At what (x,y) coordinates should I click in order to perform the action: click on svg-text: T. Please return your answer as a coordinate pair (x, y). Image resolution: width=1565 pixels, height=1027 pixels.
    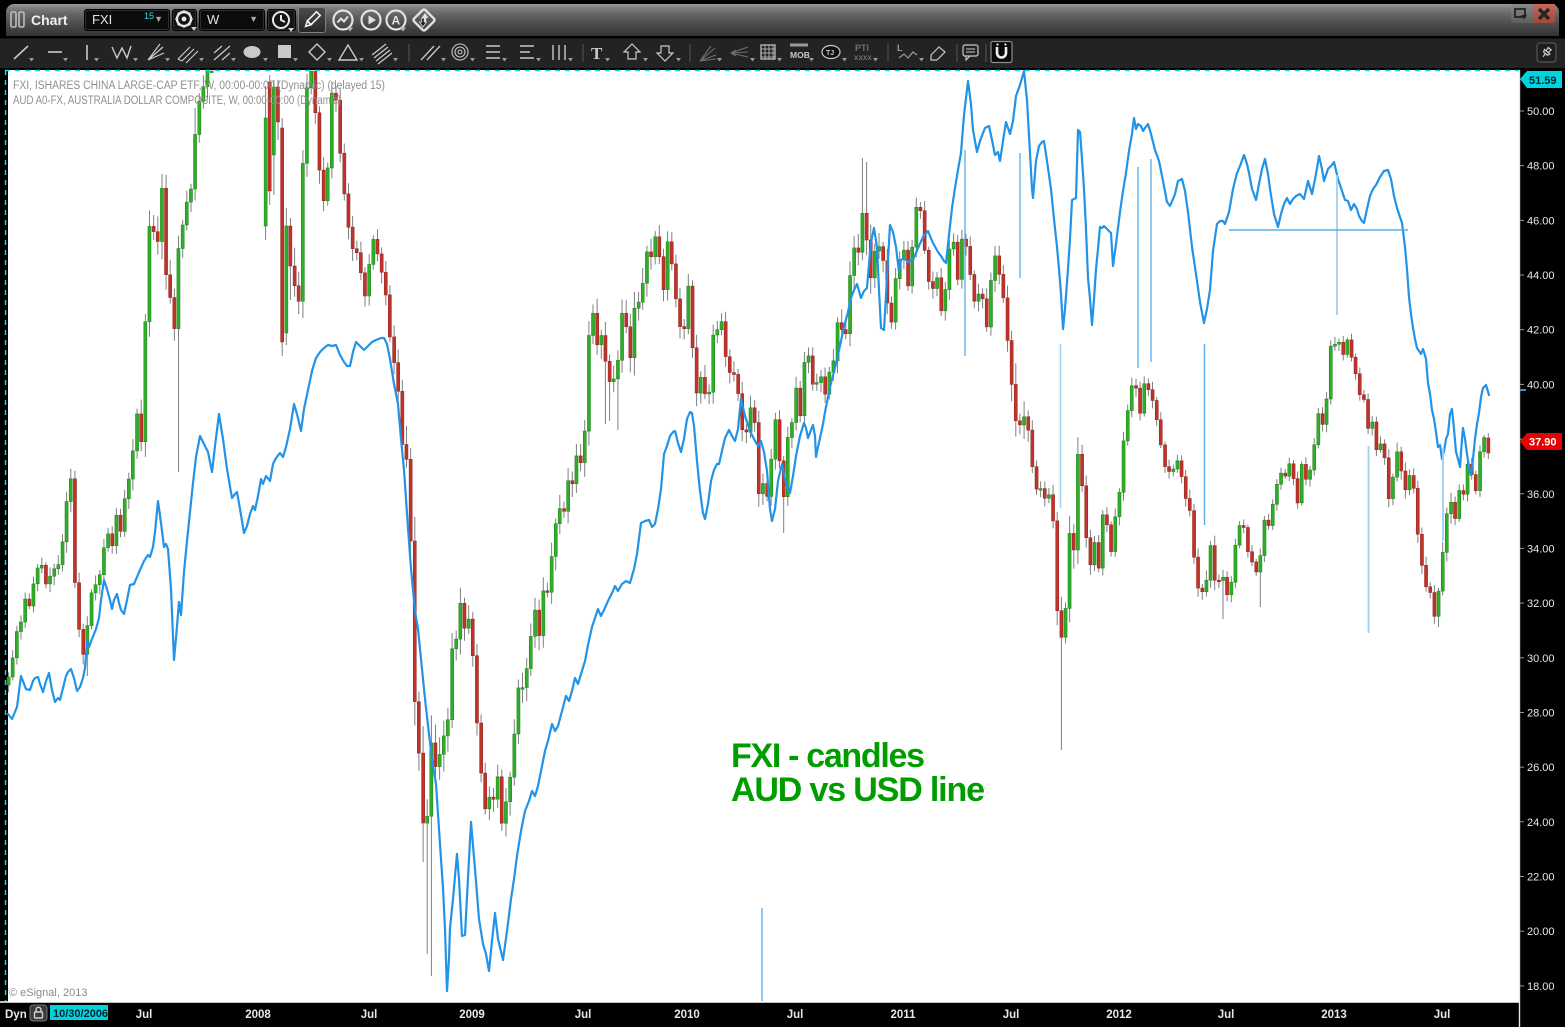
    Looking at the image, I should click on (597, 53).